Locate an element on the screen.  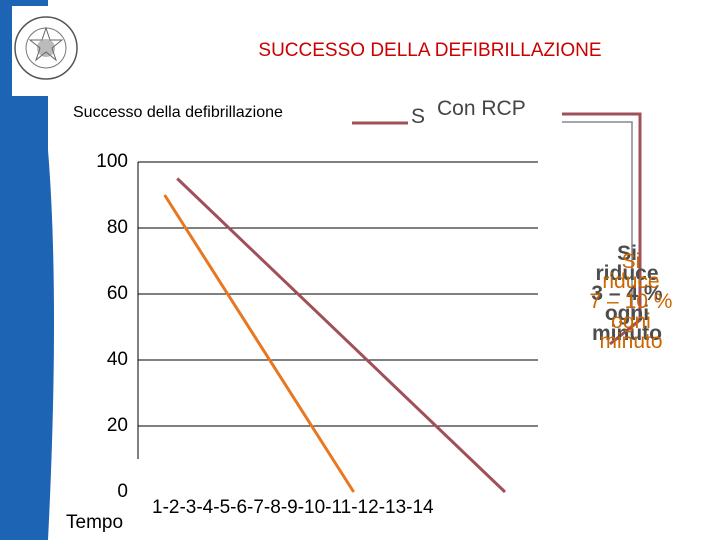
x-tick-labels: 1-2-3-4-5-6-7-8-9-10-11-12-13-14 is located at coordinates (293, 507).